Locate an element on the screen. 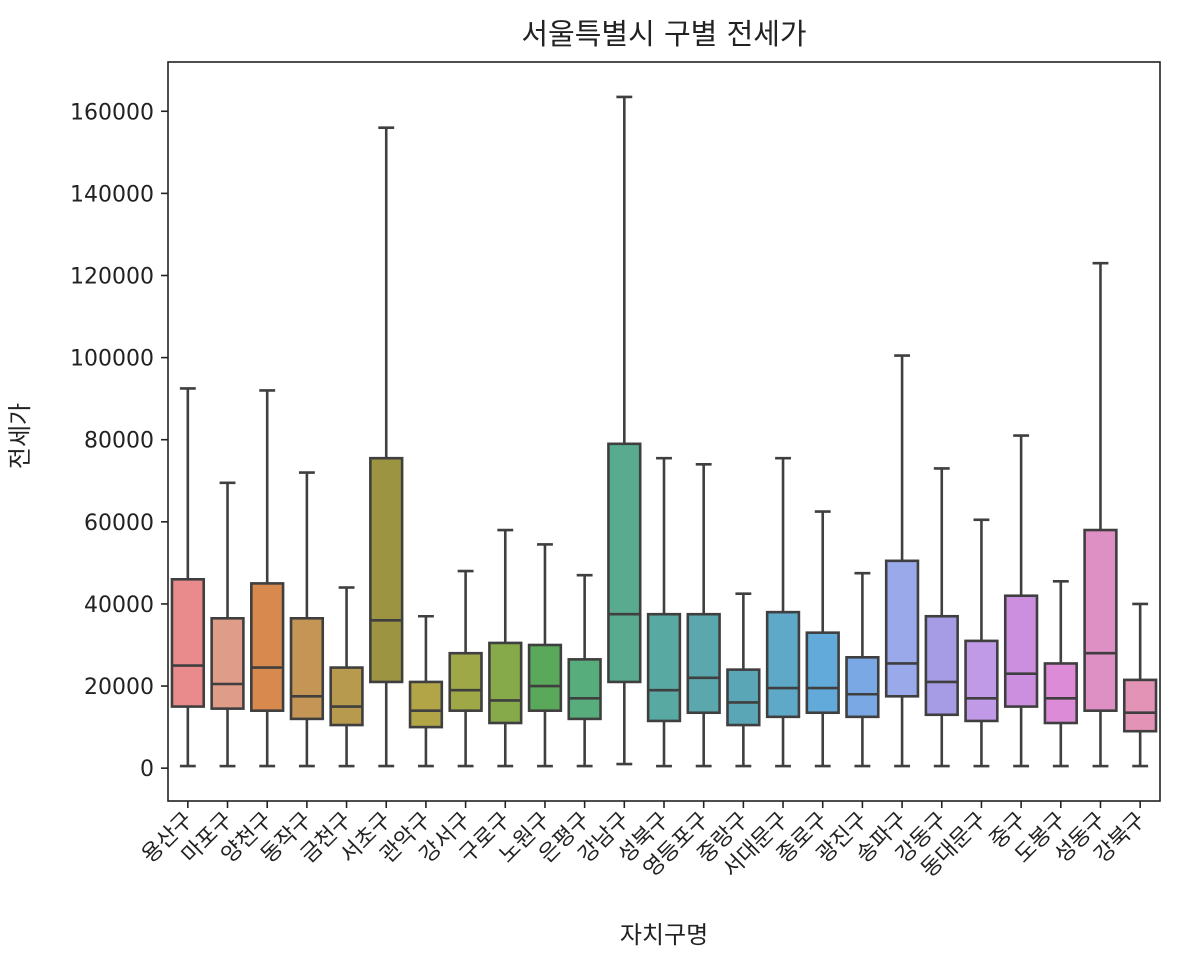  chart-title: 서울특별시 구별 전세가 is located at coordinates (663, 34).